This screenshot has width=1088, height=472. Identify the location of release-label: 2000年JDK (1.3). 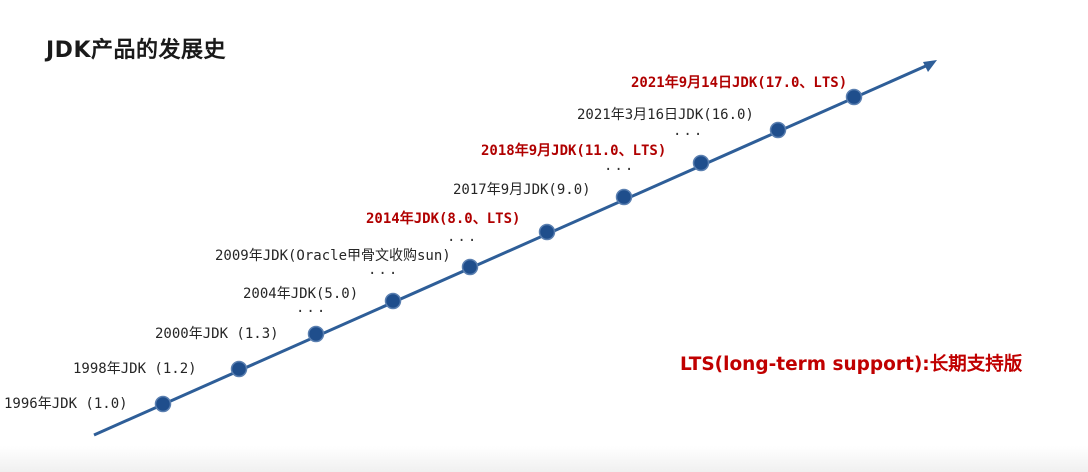
(217, 334).